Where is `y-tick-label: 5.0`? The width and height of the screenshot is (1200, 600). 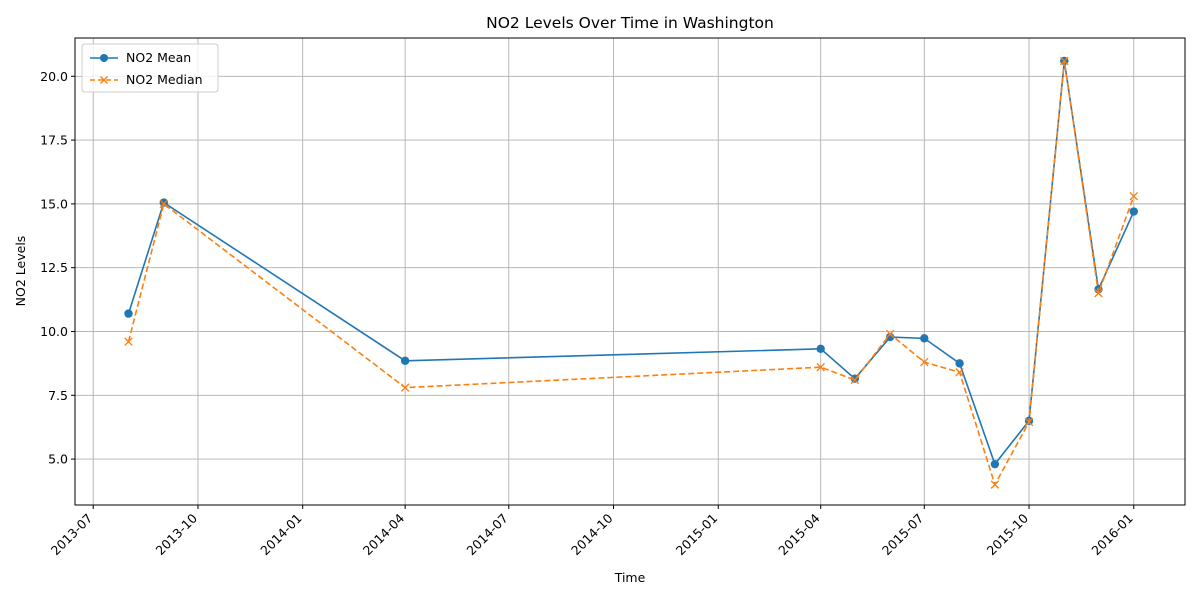 y-tick-label: 5.0 is located at coordinates (58, 459).